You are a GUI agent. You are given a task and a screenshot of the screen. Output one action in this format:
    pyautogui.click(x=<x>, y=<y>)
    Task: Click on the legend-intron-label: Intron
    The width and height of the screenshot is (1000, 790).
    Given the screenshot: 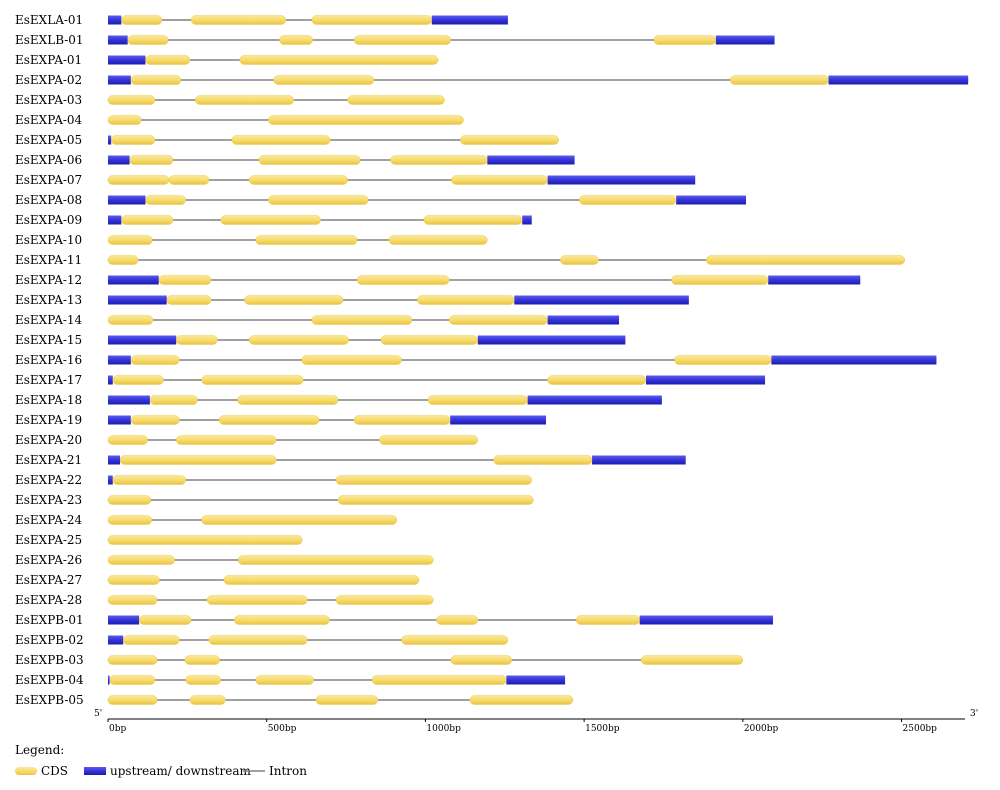 What is the action you would take?
    pyautogui.click(x=288, y=771)
    